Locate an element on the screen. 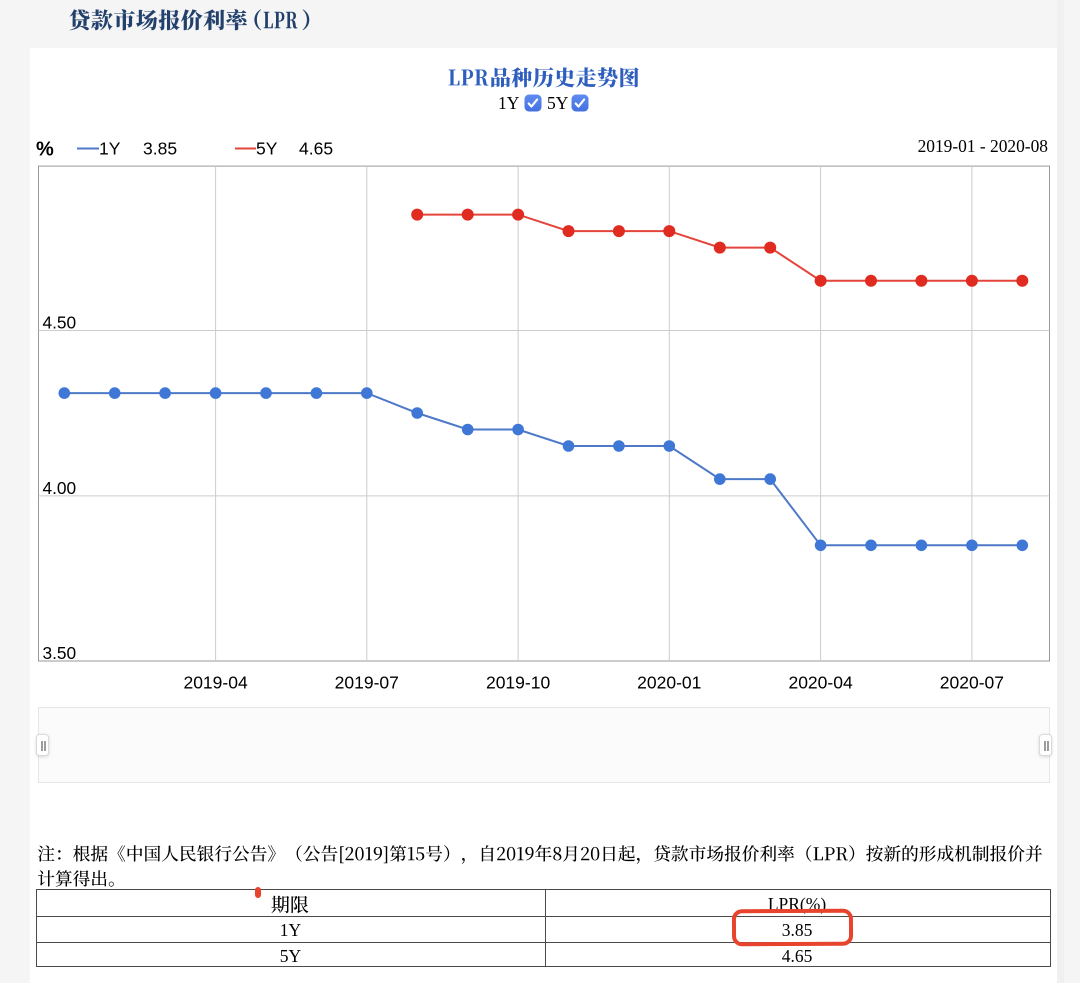  svg-text: 4.50 is located at coordinates (60, 323).